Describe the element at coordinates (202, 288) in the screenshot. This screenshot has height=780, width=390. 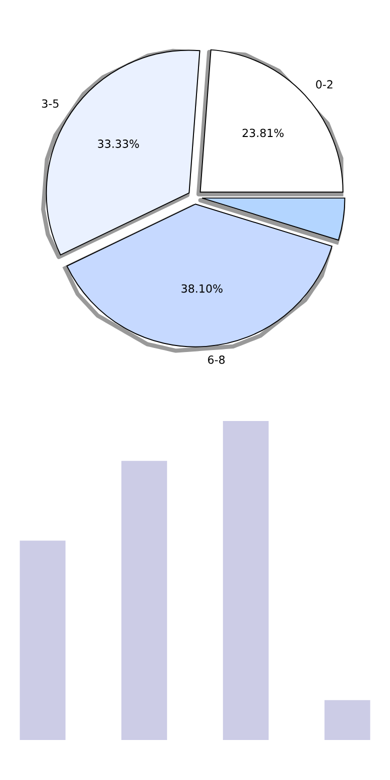
I see `data-label: 38.10%` at that location.